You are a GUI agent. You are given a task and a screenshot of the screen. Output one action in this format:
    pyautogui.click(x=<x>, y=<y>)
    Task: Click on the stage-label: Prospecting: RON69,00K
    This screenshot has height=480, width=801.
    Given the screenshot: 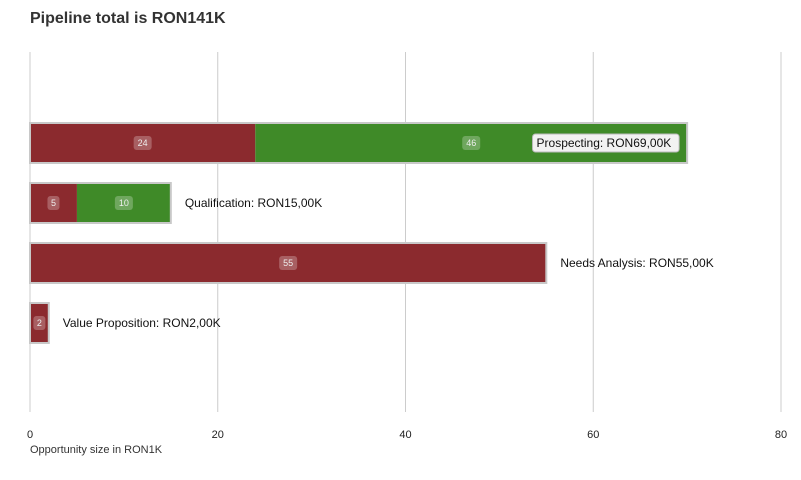 What is the action you would take?
    pyautogui.click(x=604, y=143)
    